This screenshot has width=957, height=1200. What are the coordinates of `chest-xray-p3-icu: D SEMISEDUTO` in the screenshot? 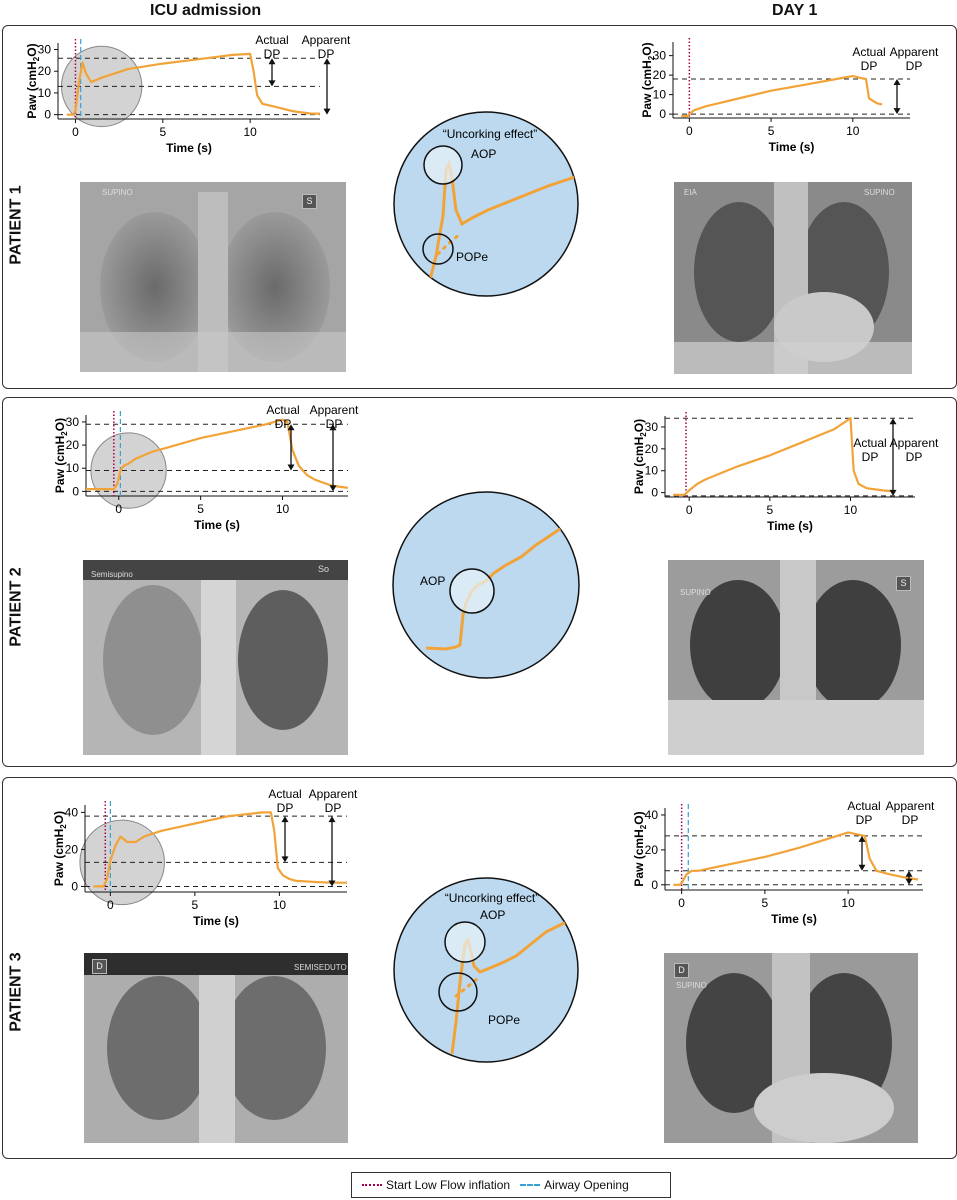 It's located at (216, 1048).